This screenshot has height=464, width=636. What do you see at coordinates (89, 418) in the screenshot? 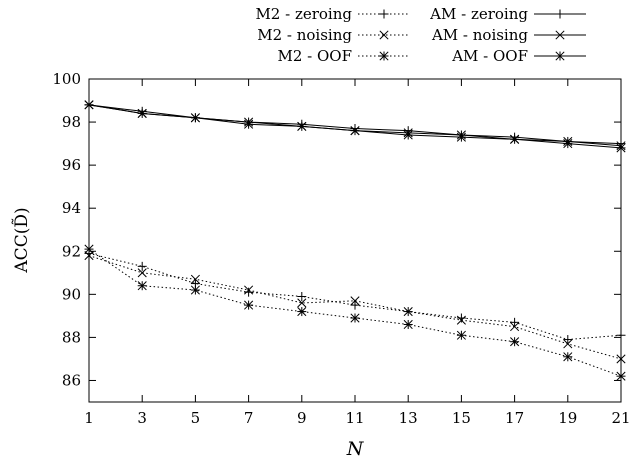
I see `x-tick-label: 1` at bounding box center [89, 418].